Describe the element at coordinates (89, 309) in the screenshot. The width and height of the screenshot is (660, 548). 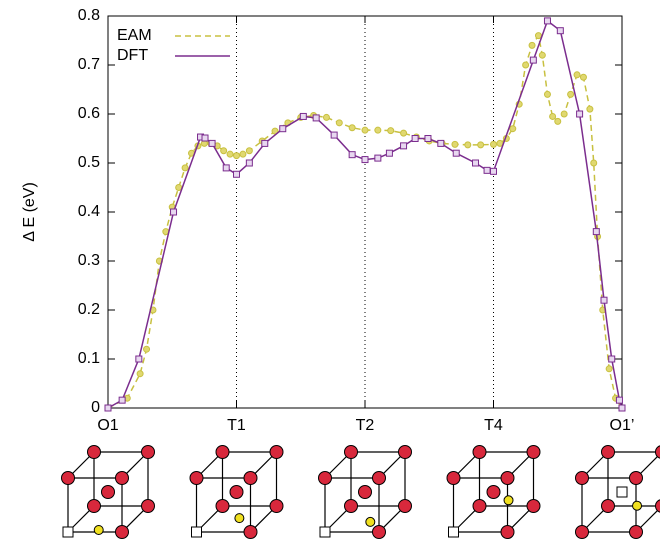
I see `y-tick-label: 0.2` at that location.